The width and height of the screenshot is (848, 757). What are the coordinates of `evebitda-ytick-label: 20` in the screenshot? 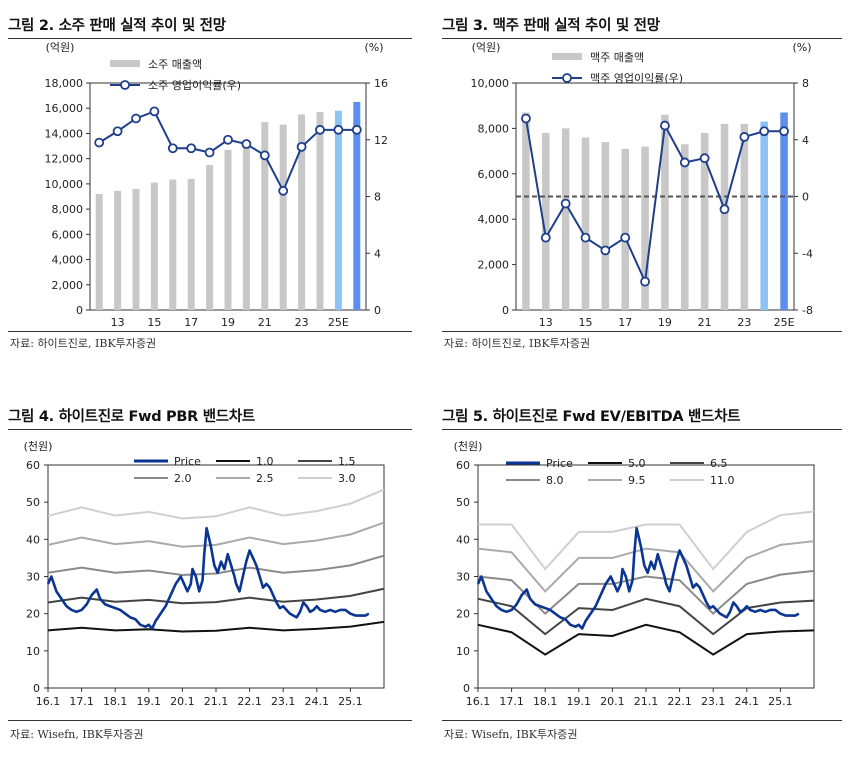 It's located at (463, 614).